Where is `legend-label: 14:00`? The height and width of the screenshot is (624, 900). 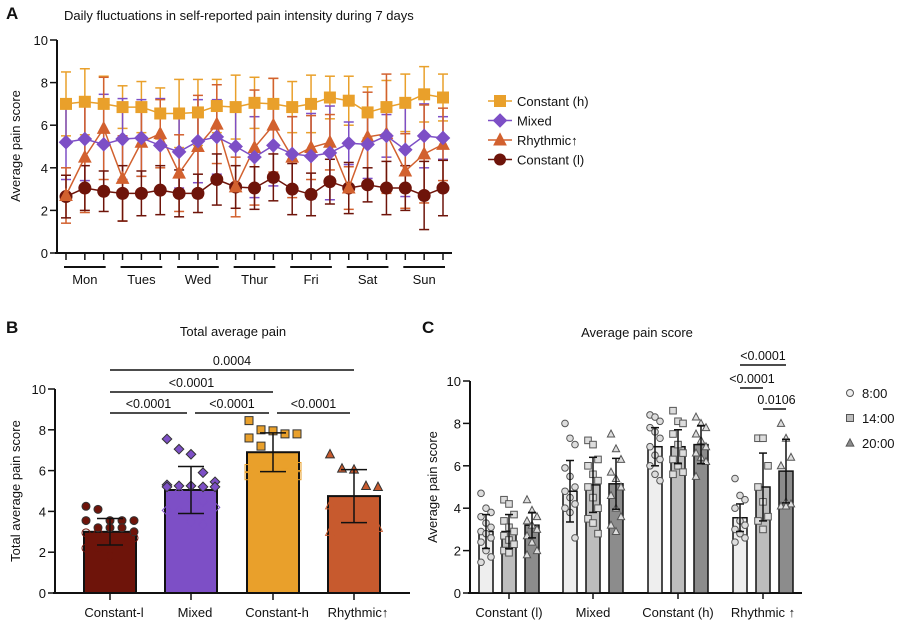 legend-label: 14:00 is located at coordinates (878, 418).